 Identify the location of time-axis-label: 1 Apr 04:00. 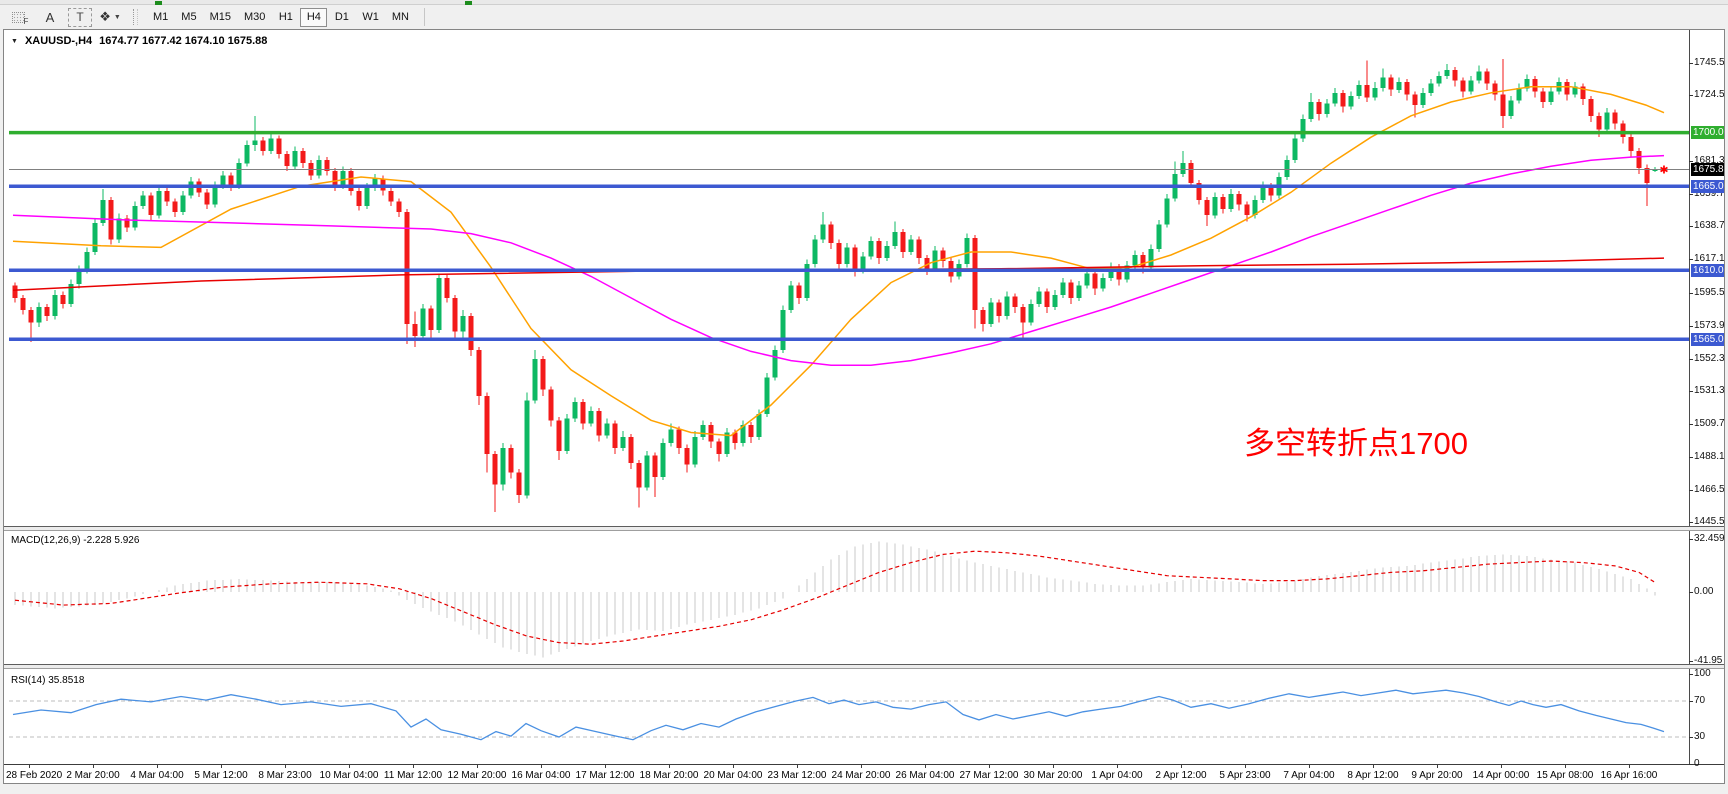
(1117, 775).